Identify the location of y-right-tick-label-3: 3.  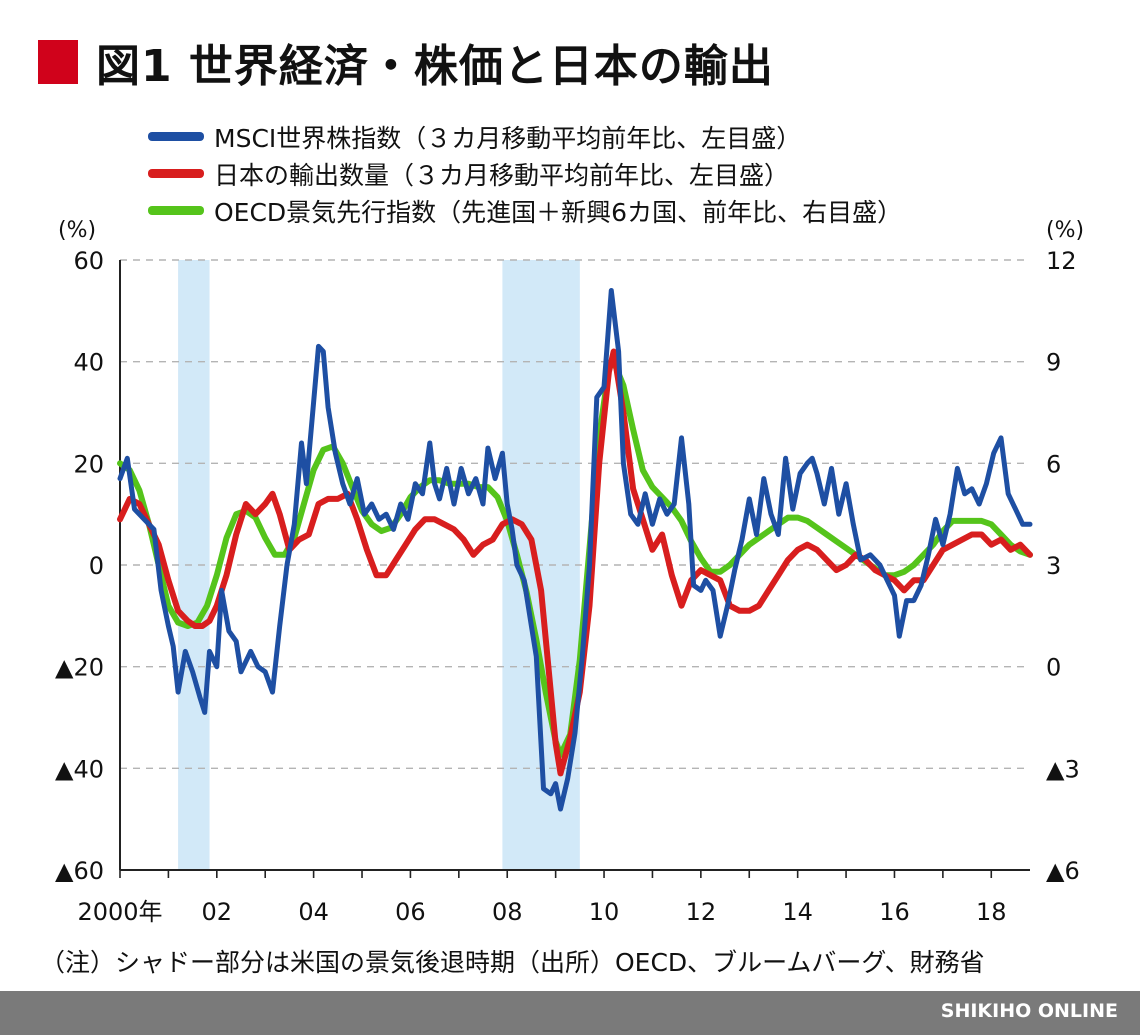
(1053, 566).